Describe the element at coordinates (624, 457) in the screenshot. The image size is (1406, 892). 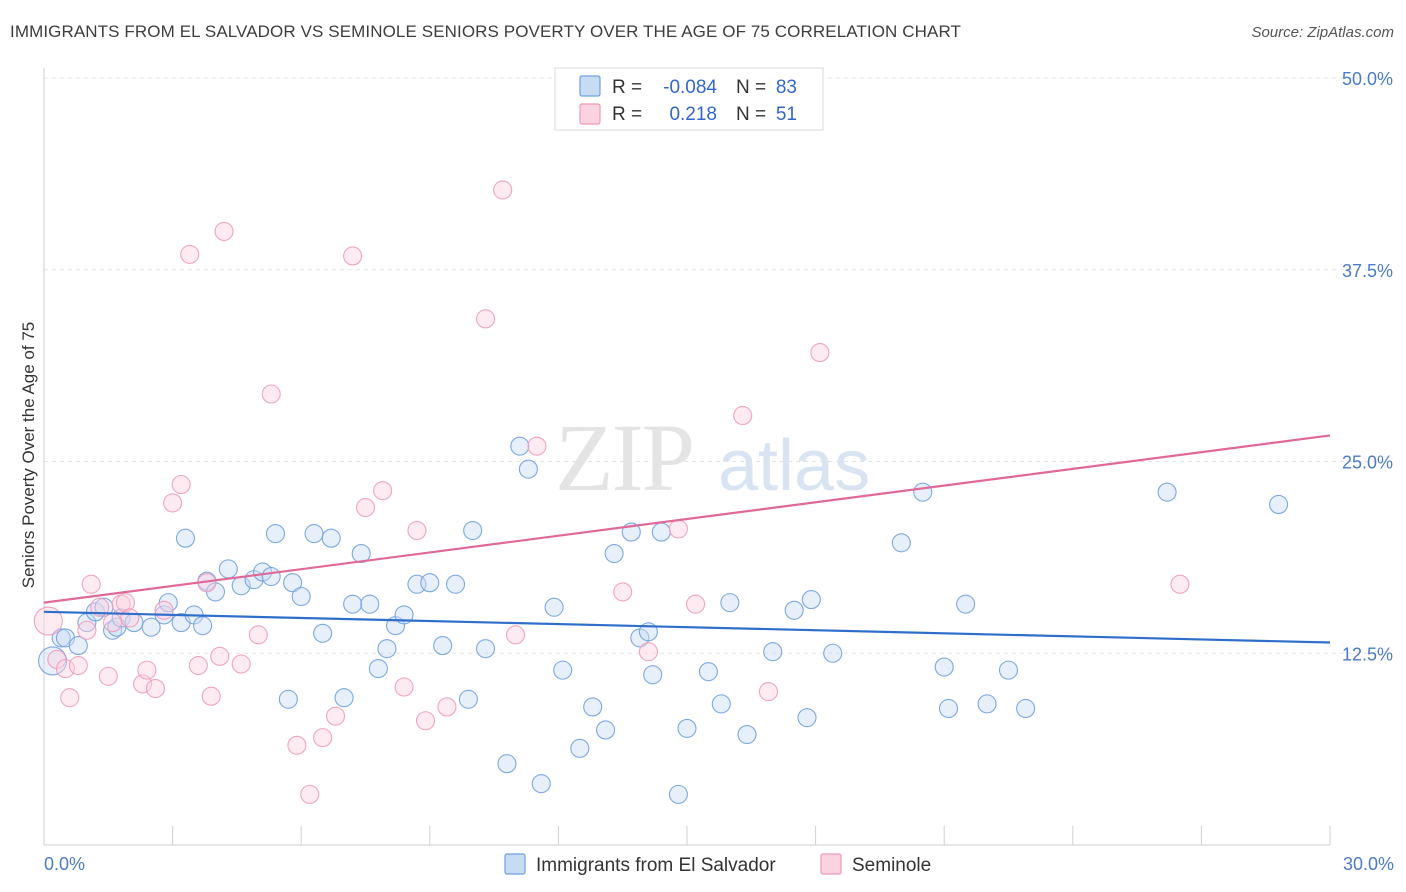
I see `watermark-zip: ZIP` at that location.